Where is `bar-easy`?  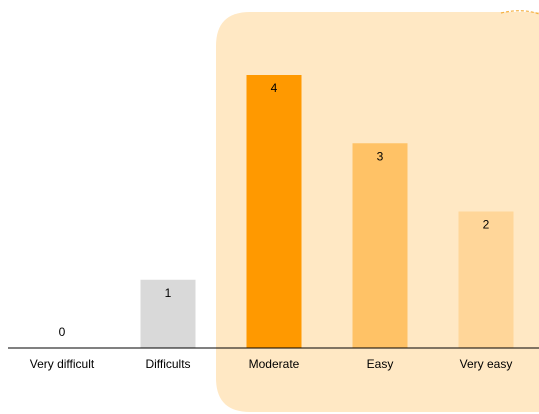 bar-easy is located at coordinates (380, 245).